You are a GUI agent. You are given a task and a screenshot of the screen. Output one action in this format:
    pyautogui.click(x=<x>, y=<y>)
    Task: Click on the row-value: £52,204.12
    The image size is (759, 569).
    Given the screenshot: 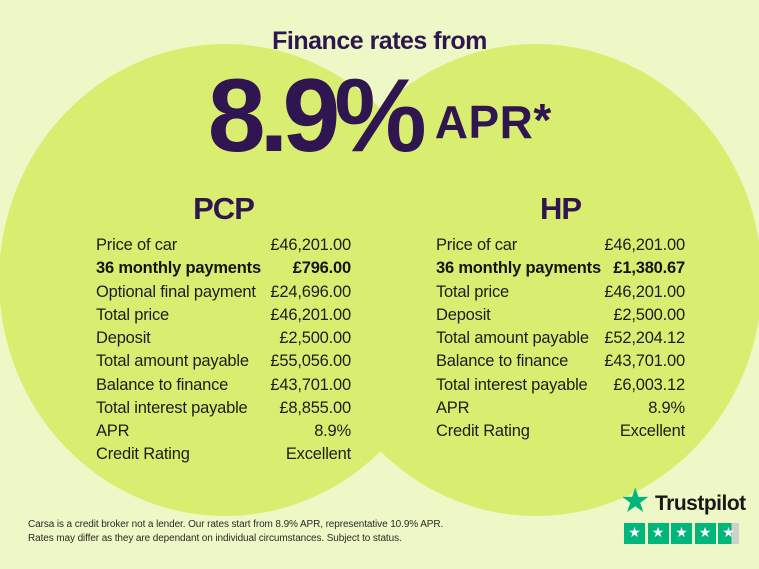 What is the action you would take?
    pyautogui.click(x=644, y=338)
    